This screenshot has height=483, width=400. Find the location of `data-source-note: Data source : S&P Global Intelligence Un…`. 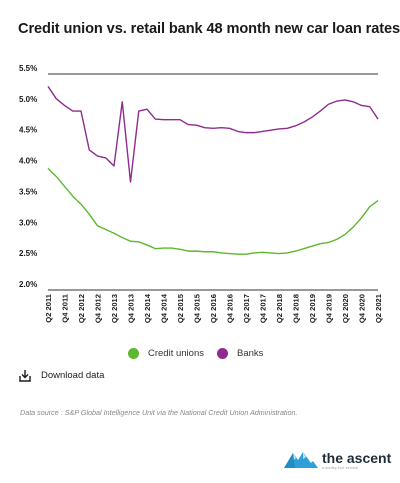

data-source-note: Data source : S&P Global Intelligence Un… is located at coordinates (159, 412).